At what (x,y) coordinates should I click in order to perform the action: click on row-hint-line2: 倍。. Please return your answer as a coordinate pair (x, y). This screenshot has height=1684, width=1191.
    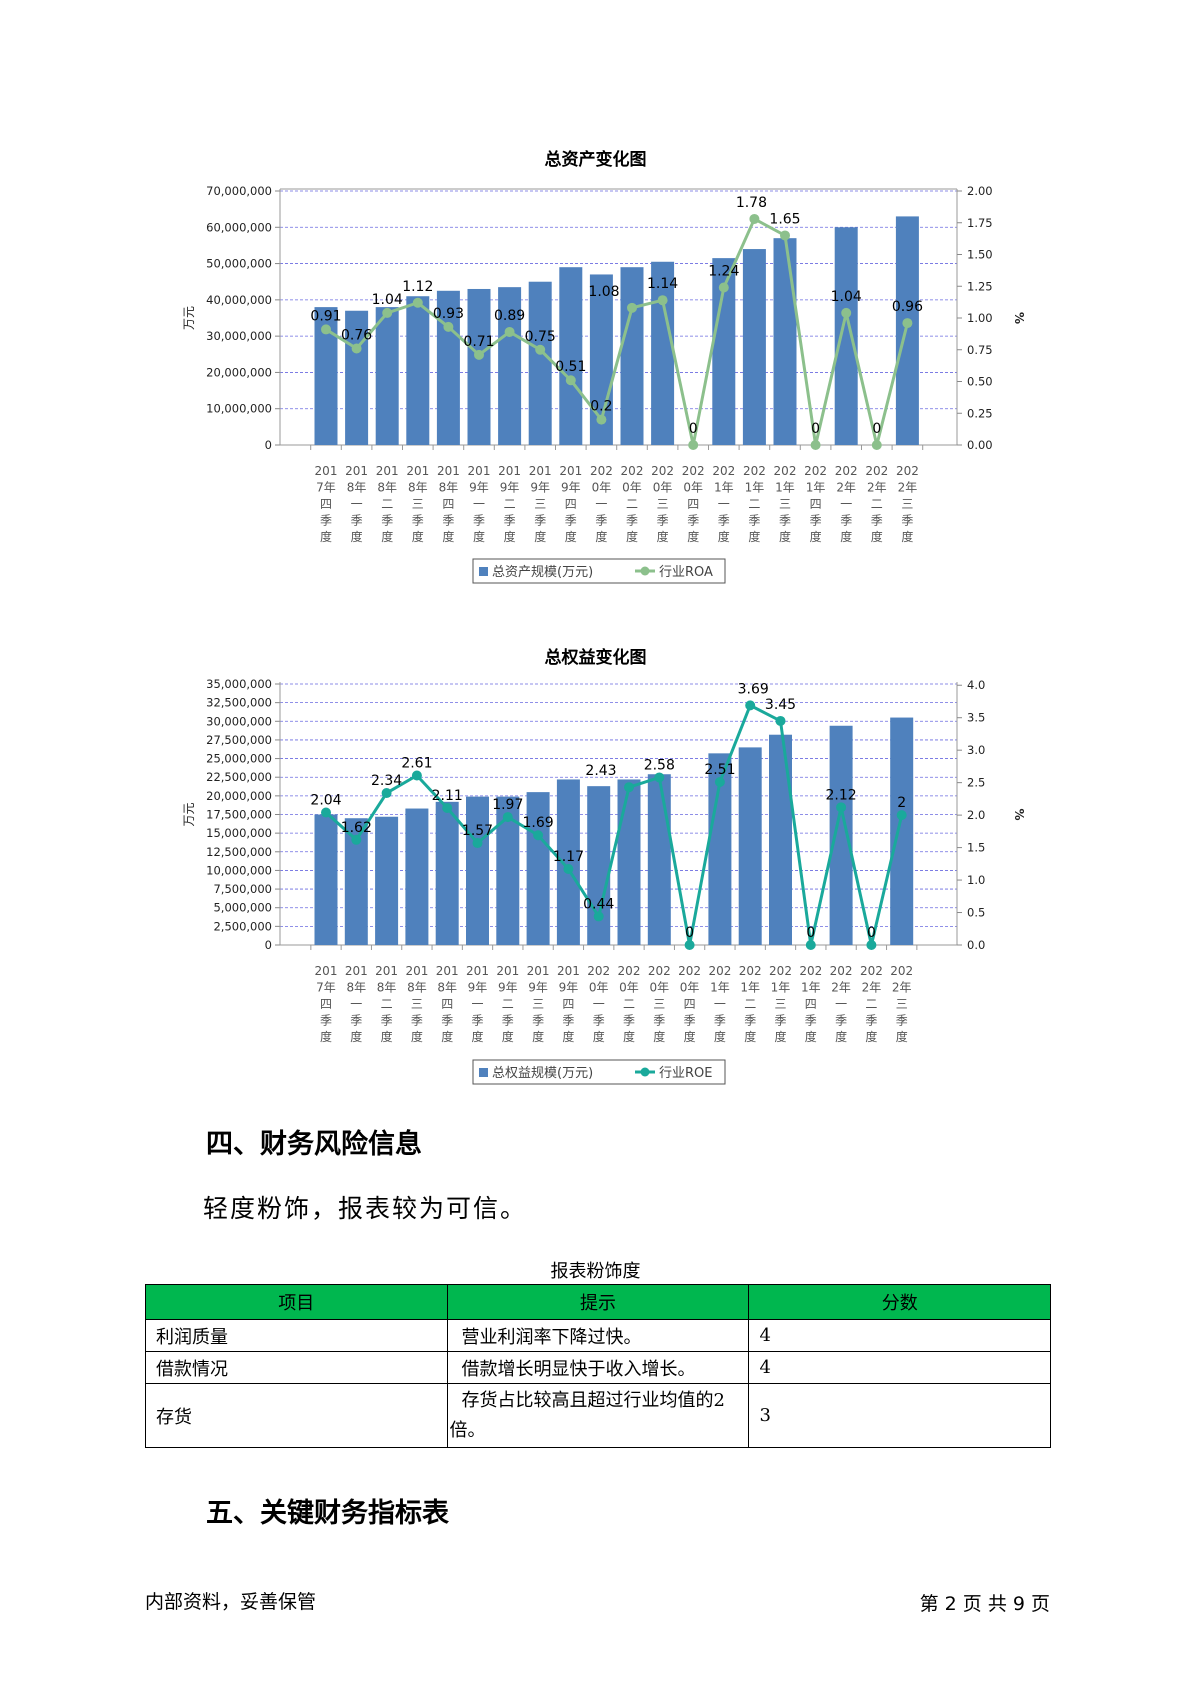
    Looking at the image, I should click on (467, 1430).